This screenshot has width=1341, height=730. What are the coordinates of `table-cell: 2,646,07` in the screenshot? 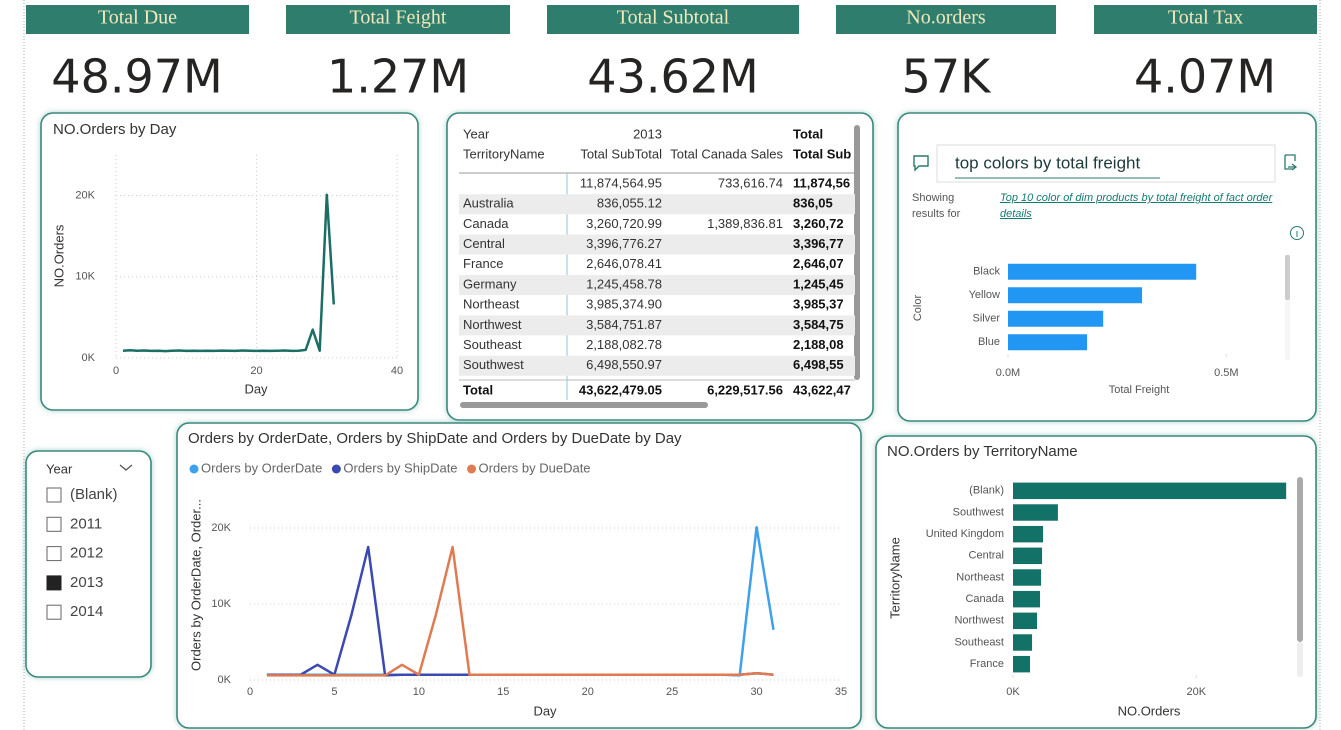 It's located at (818, 263).